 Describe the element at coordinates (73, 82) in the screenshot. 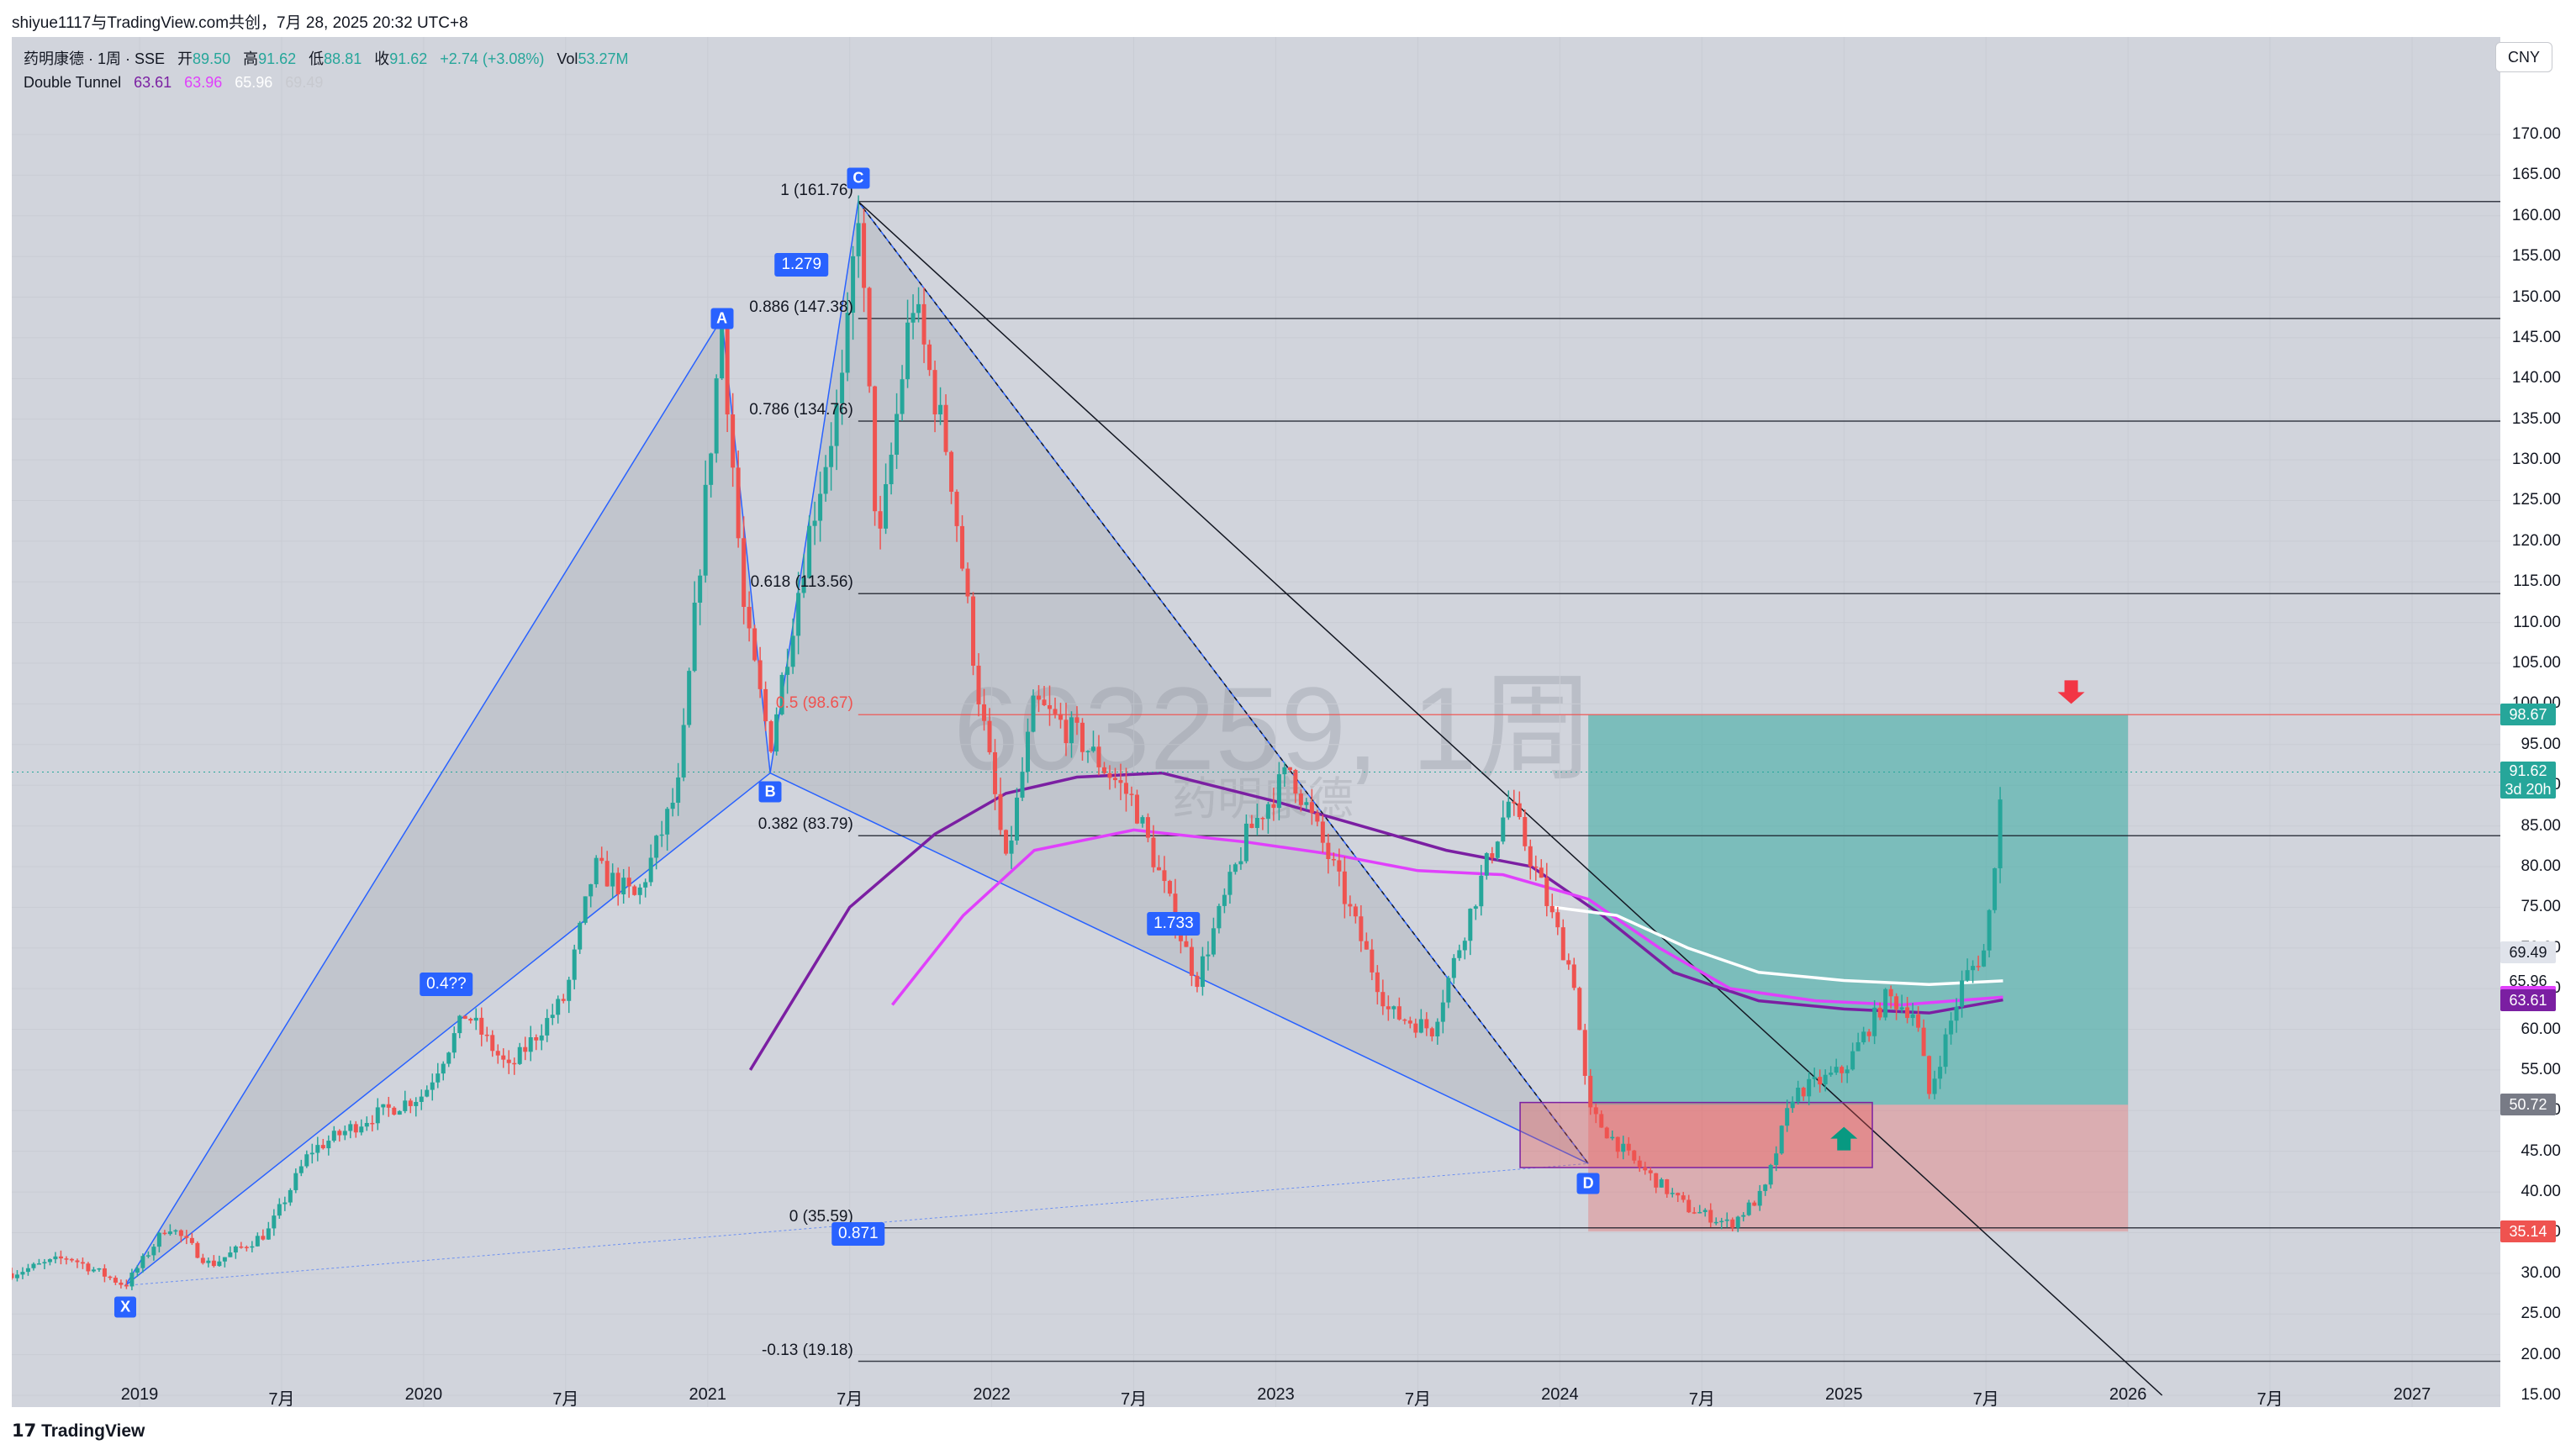

I see `indicator-name: Double Tunnel` at that location.